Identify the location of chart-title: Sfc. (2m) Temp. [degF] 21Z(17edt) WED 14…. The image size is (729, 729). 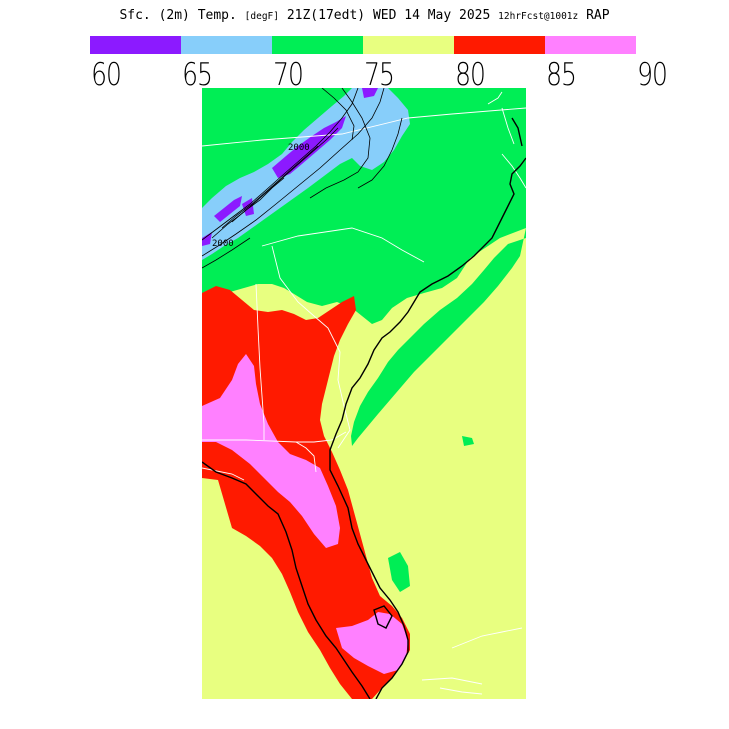
(364, 15).